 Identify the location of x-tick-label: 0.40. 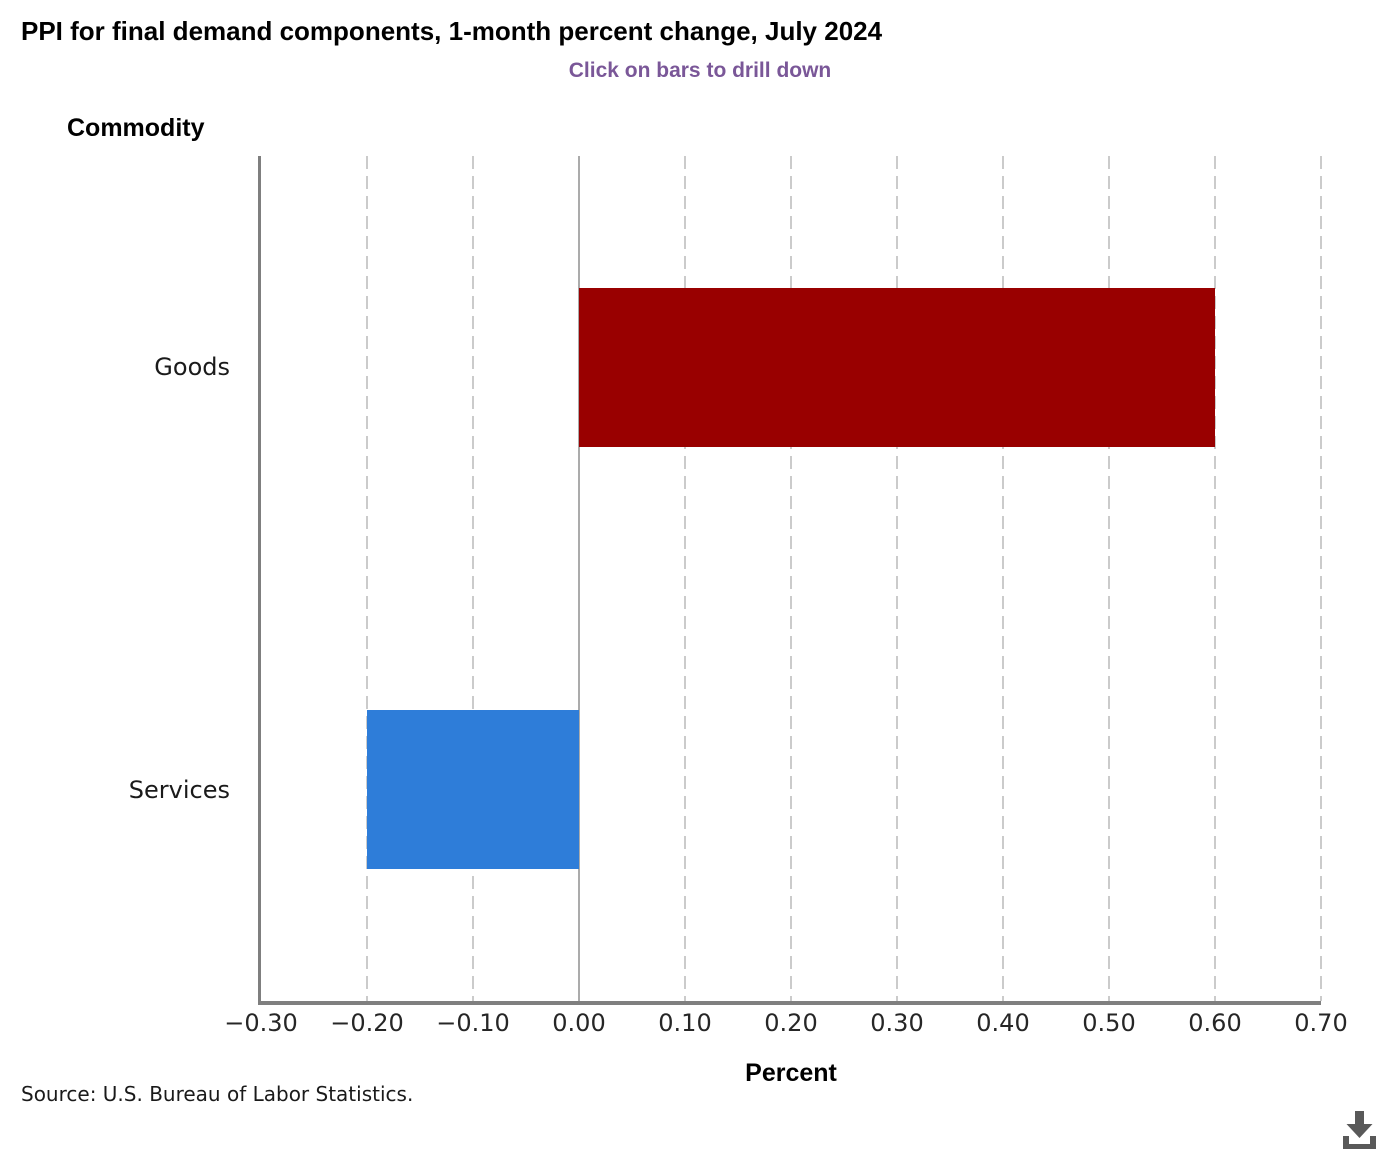
(1003, 1023).